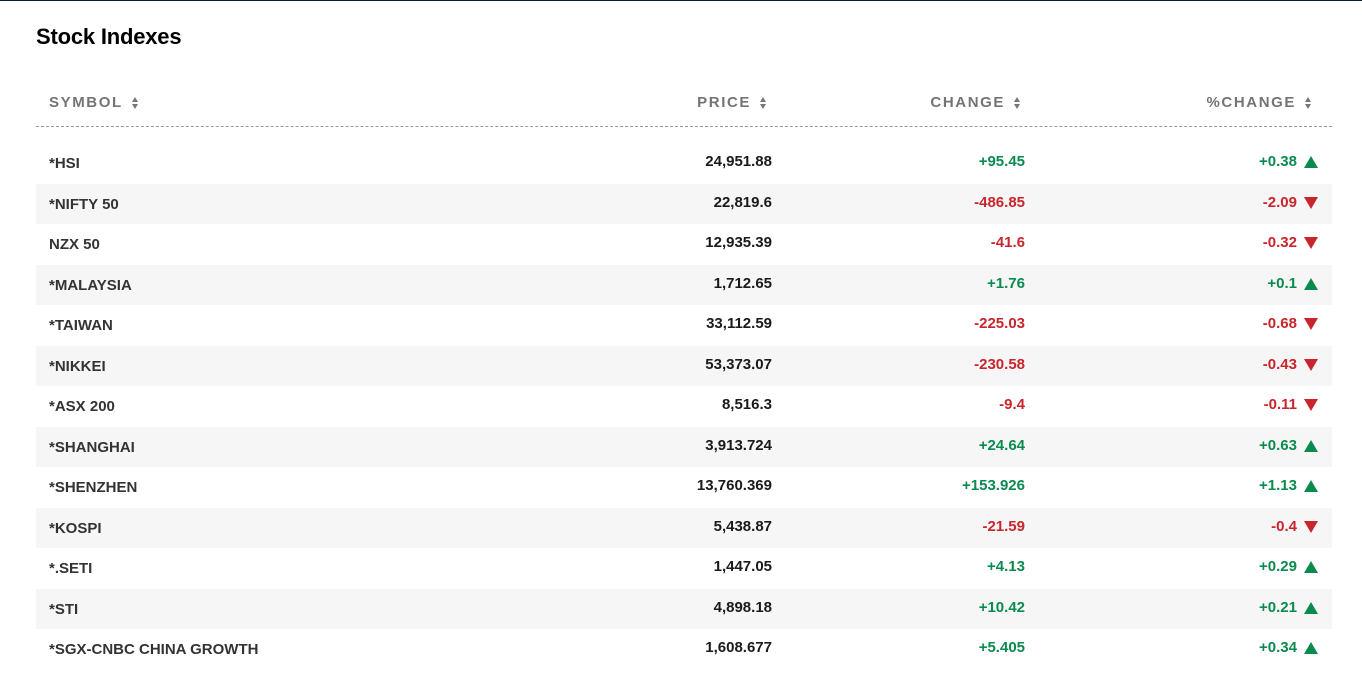 The height and width of the screenshot is (696, 1362). I want to click on percent-change-cell: +0.38, so click(1288, 162).